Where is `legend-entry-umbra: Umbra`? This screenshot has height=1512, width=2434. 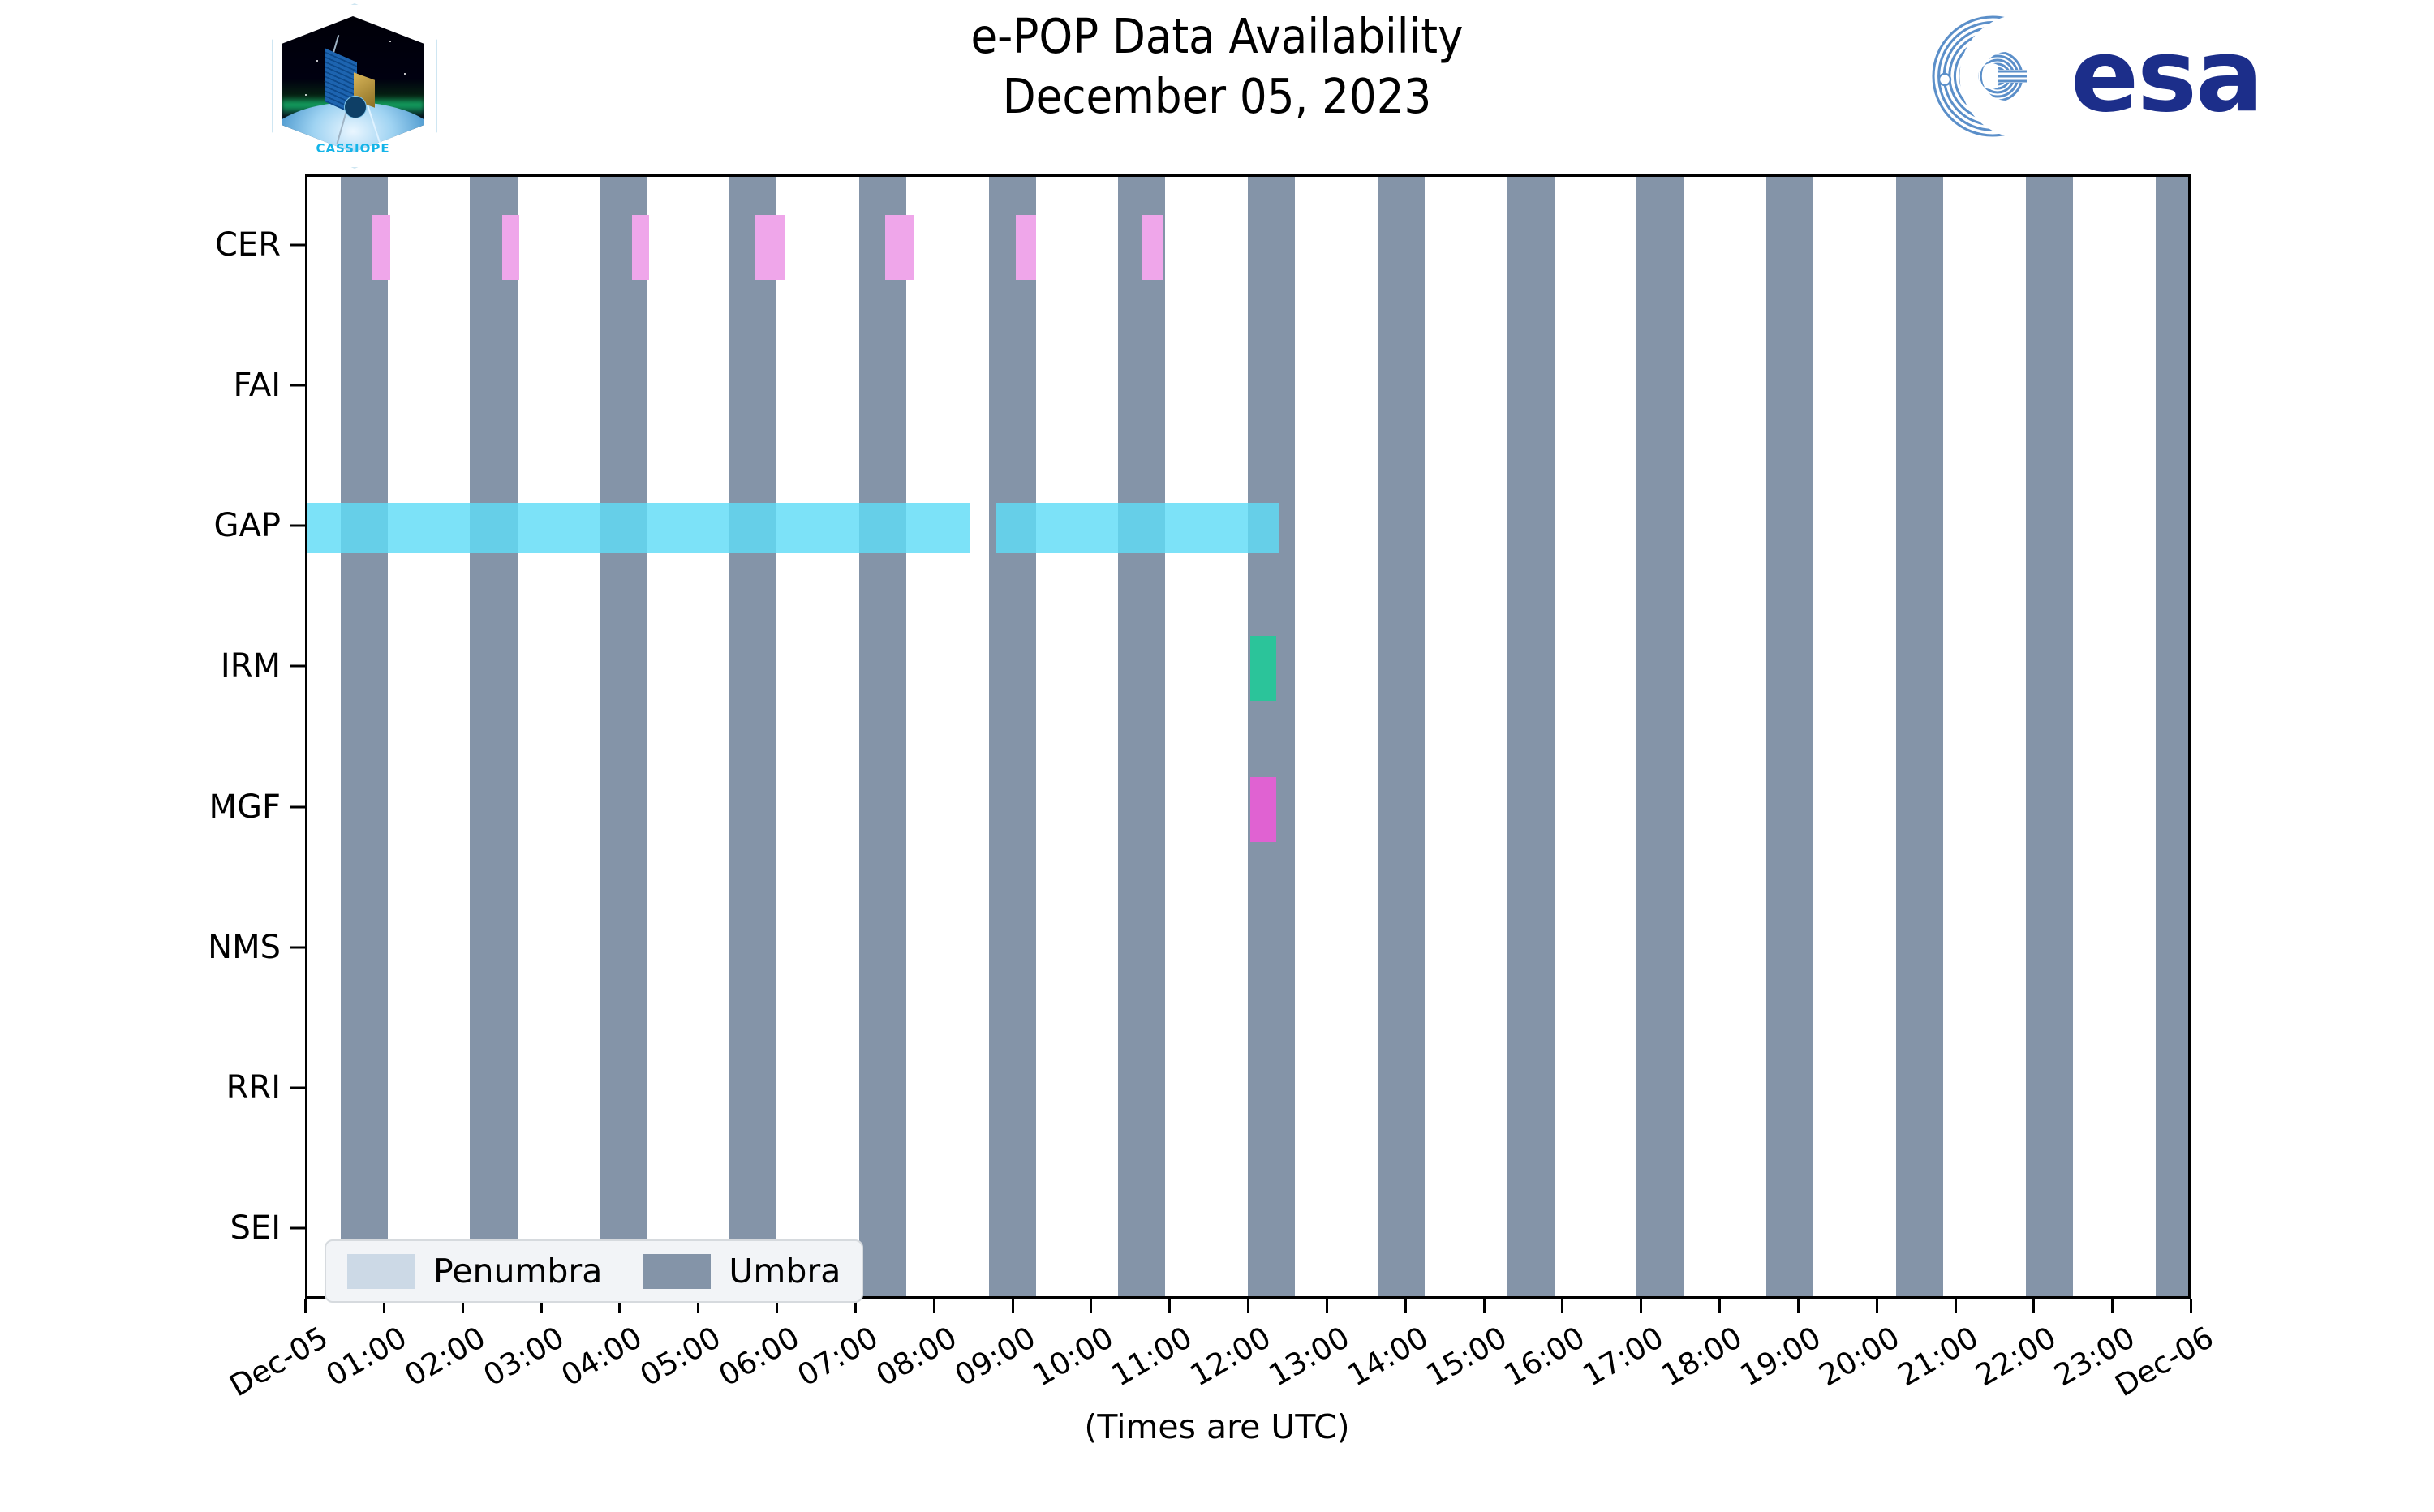
legend-entry-umbra: Umbra is located at coordinates (742, 1271).